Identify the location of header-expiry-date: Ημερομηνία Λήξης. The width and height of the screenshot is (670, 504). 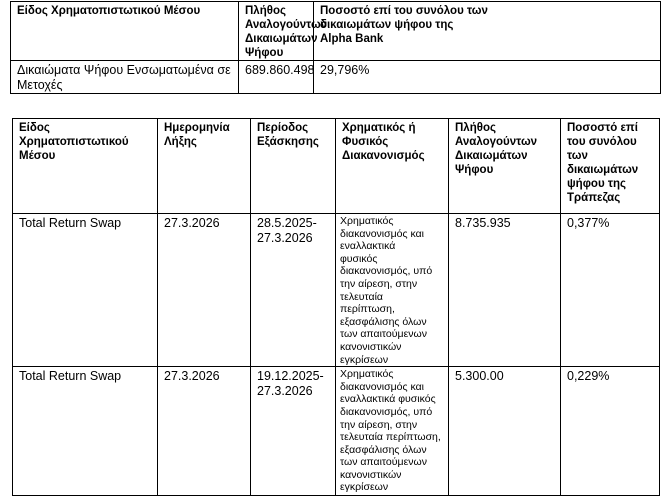
(204, 166).